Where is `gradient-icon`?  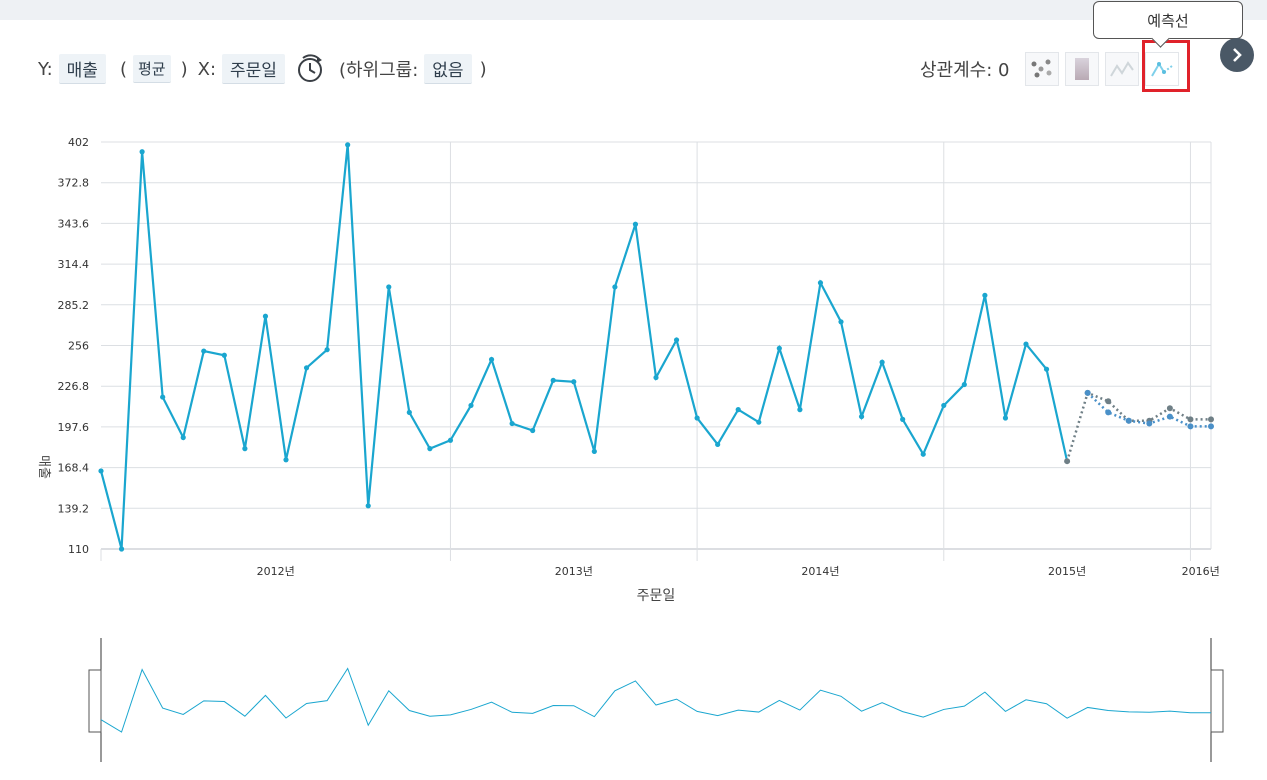
gradient-icon is located at coordinates (1082, 69).